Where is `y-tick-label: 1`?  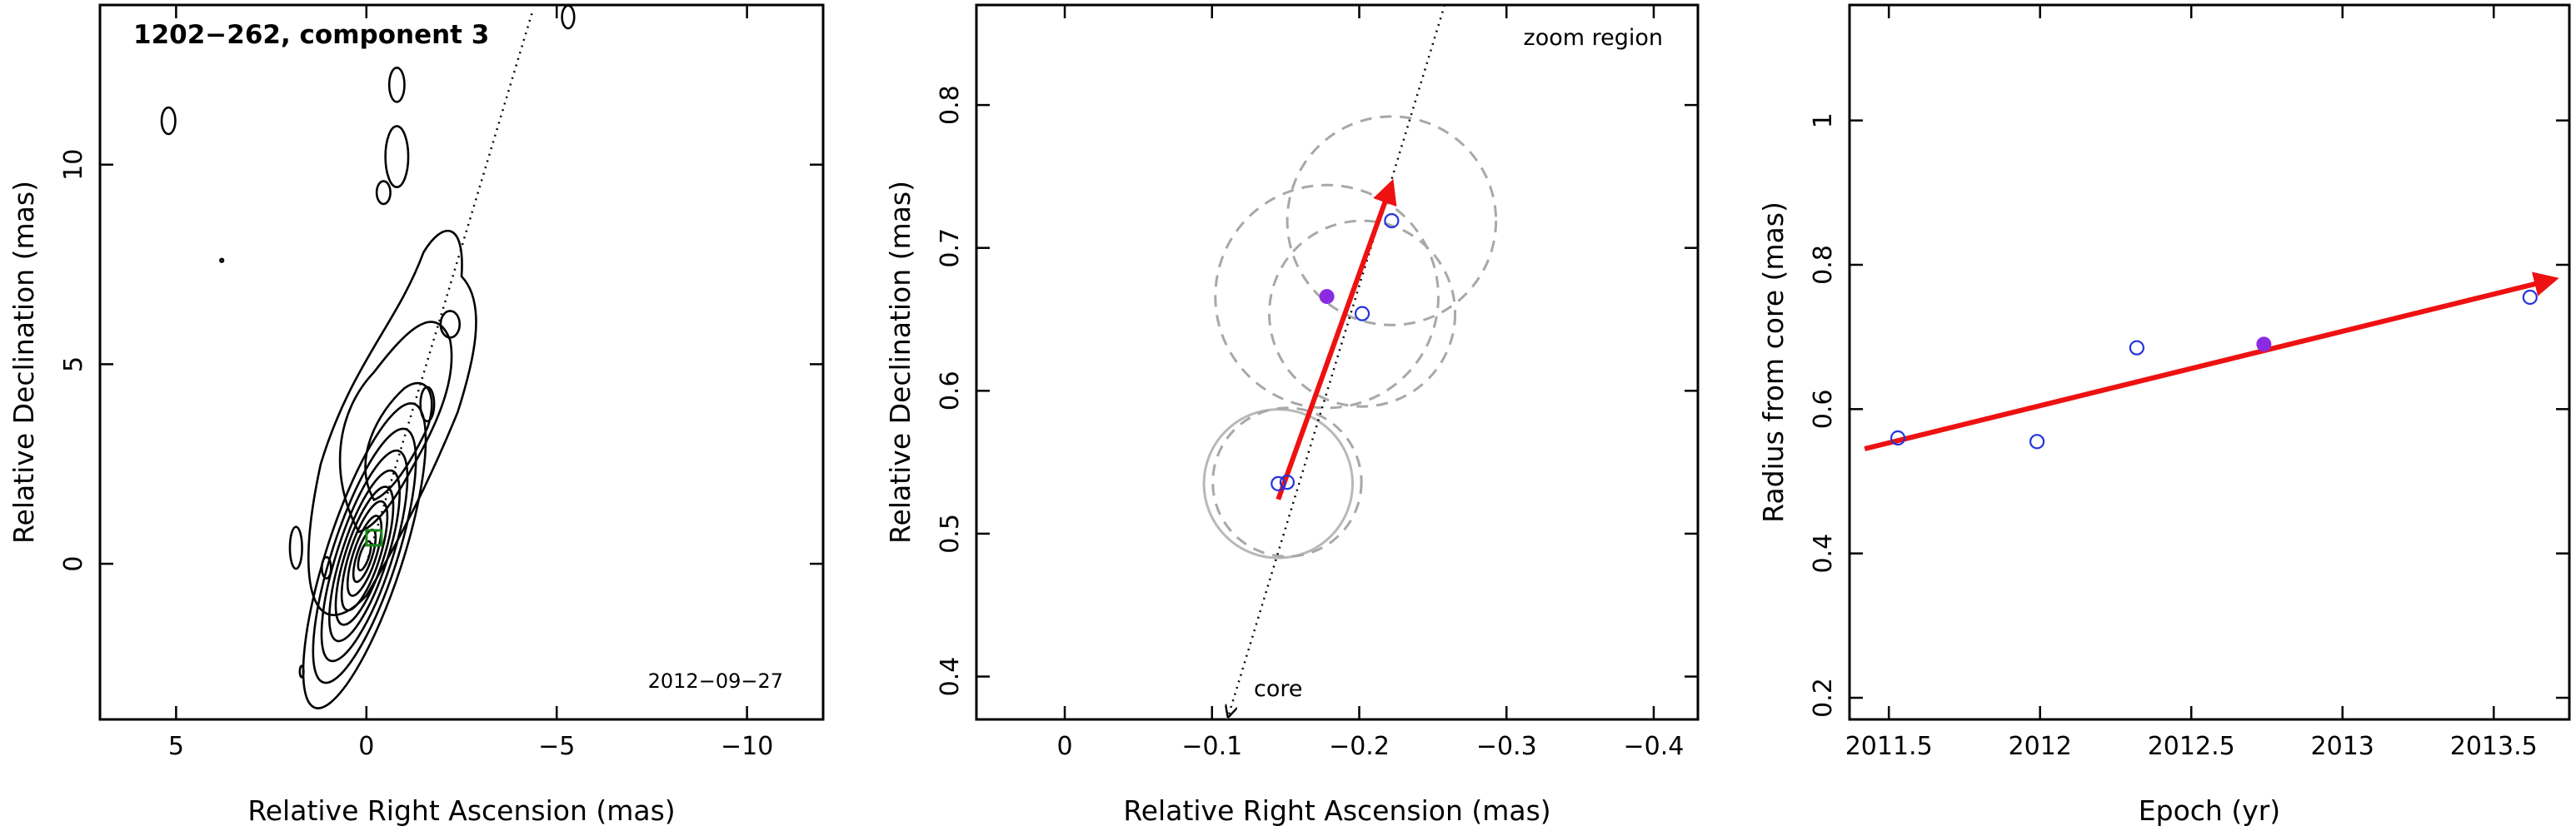 y-tick-label: 1 is located at coordinates (1823, 120).